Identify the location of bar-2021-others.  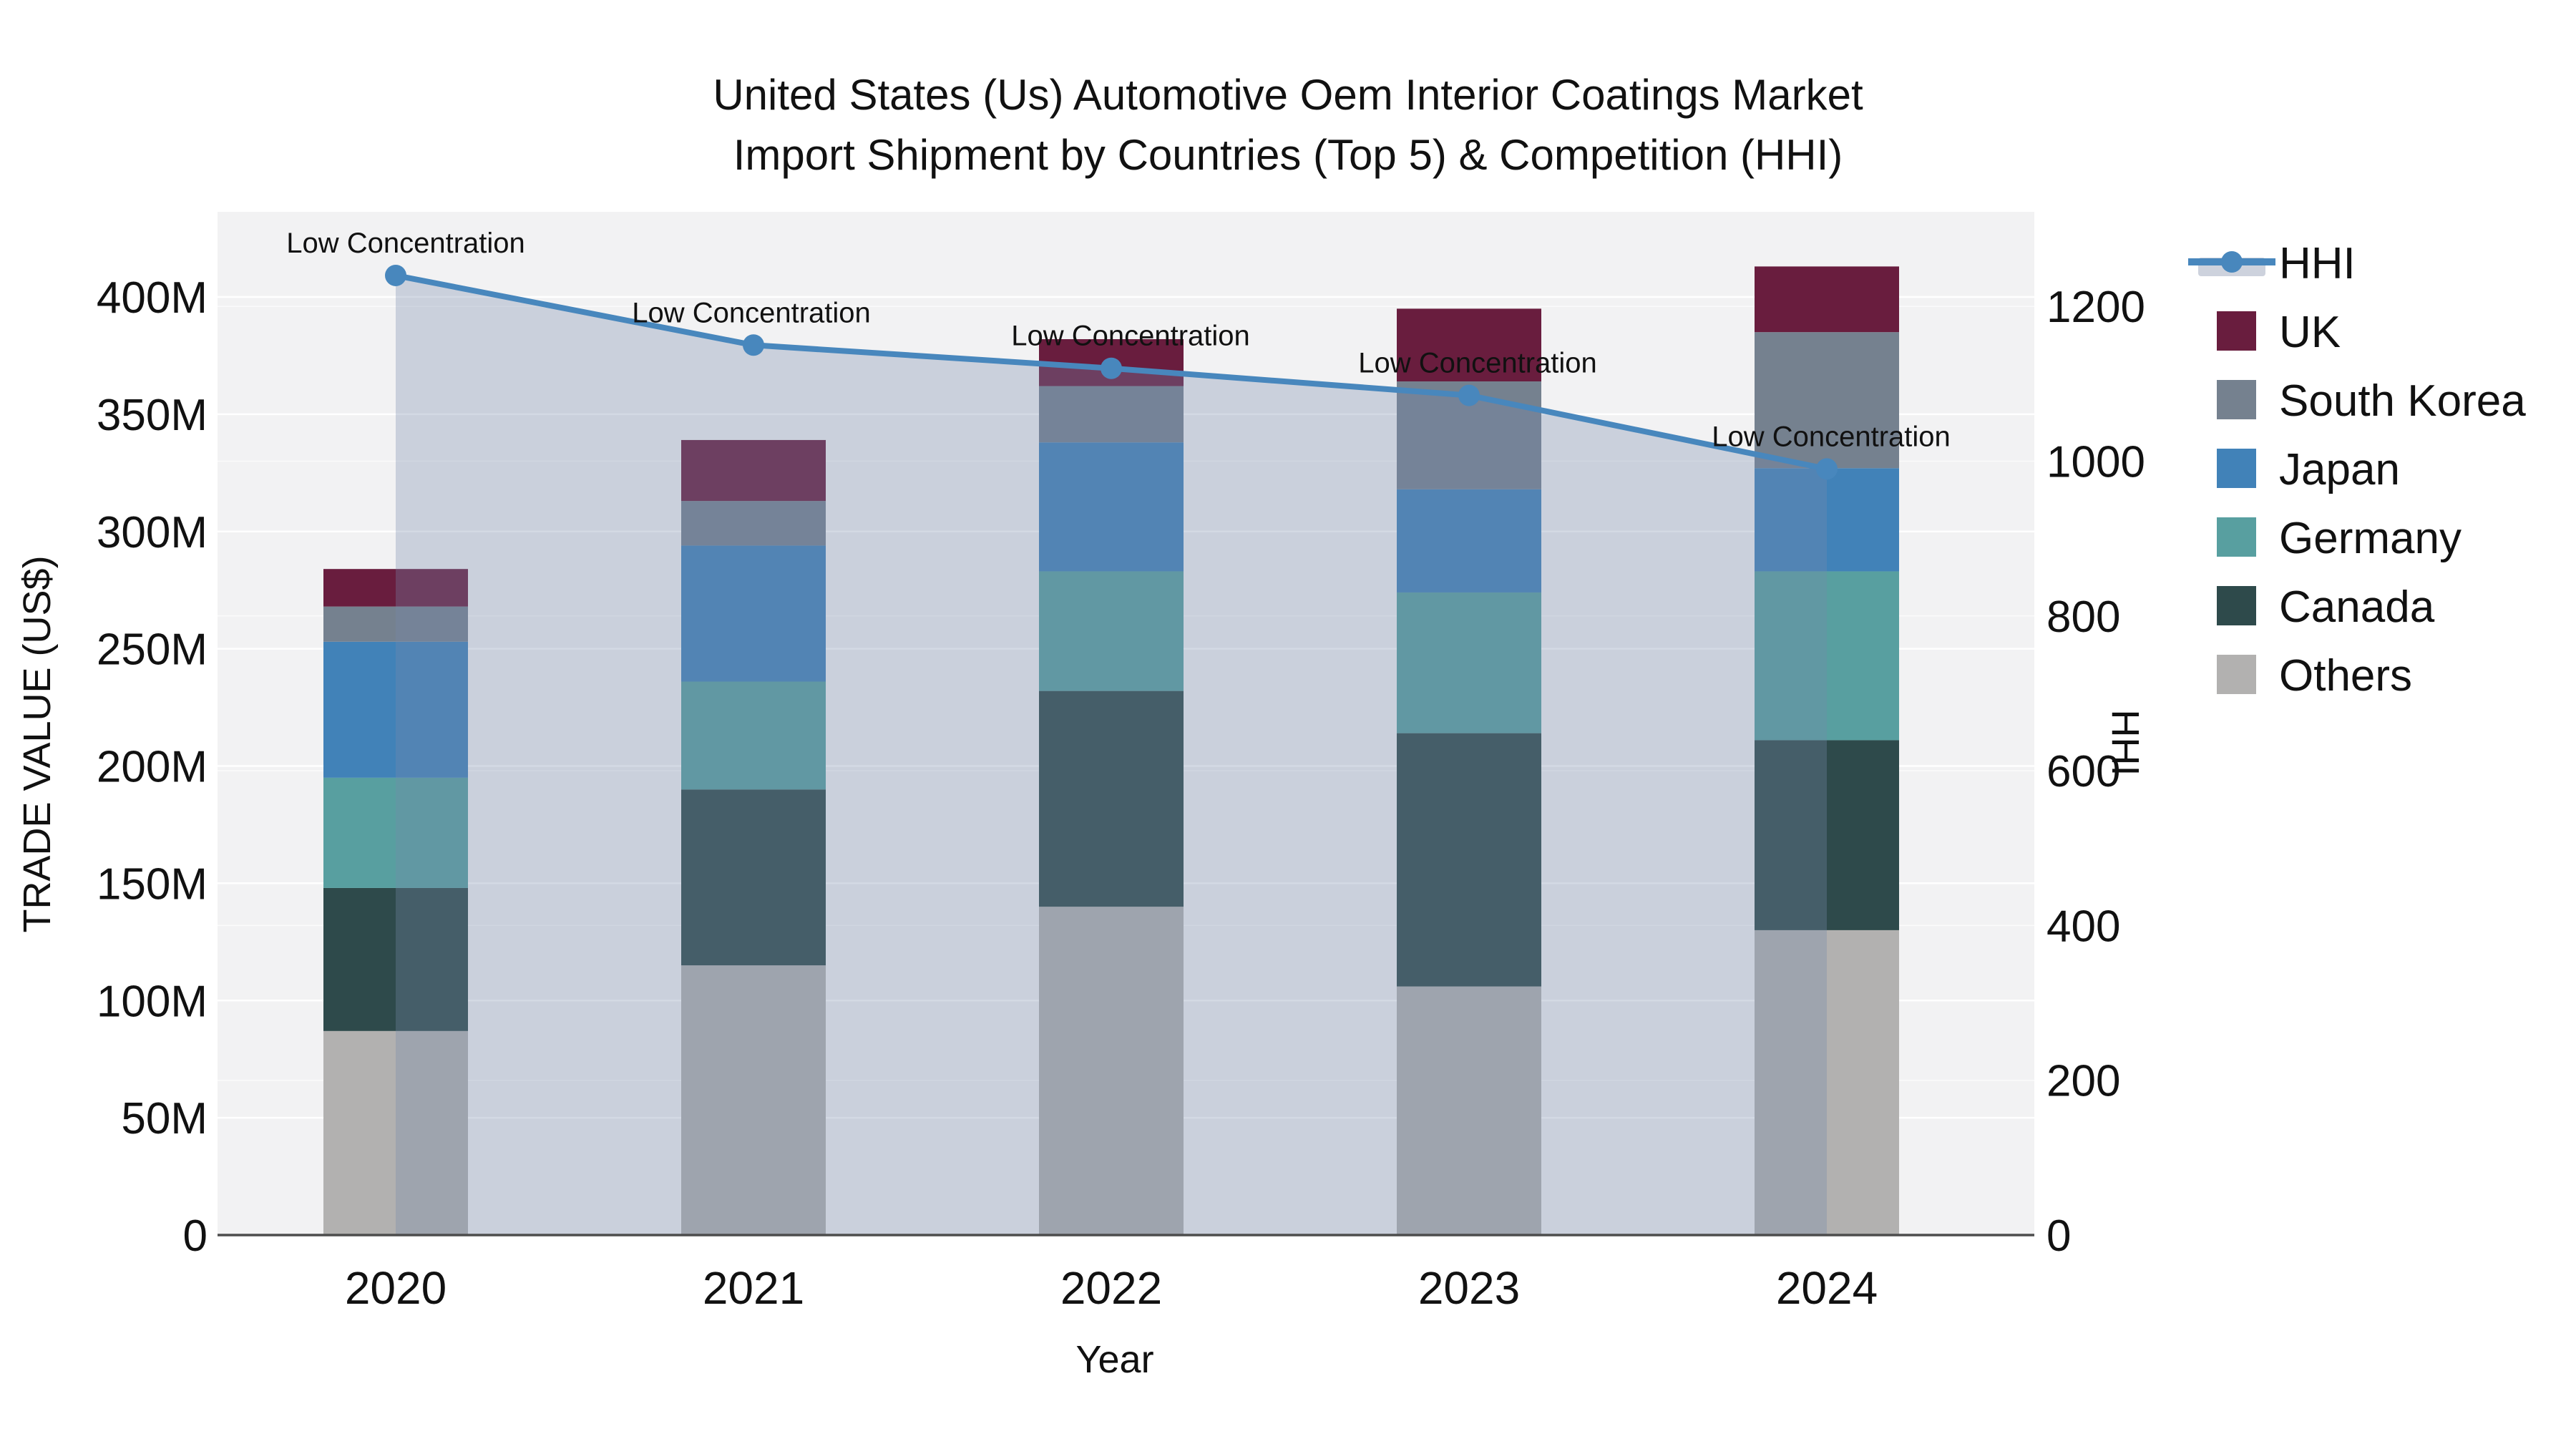
(753, 1100).